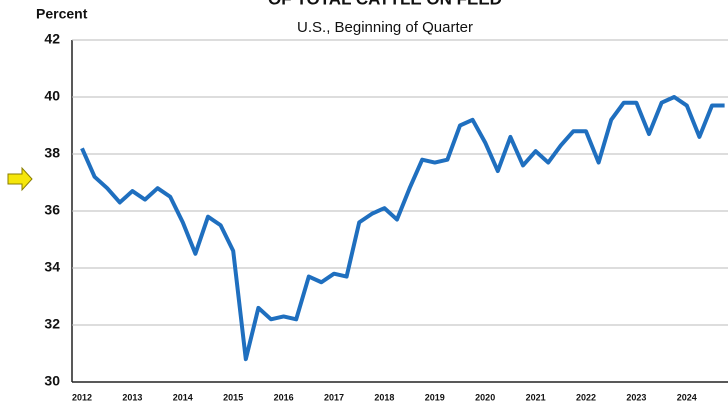 This screenshot has width=728, height=409. Describe the element at coordinates (52, 39) in the screenshot. I see `y-tick-label: 42` at that location.